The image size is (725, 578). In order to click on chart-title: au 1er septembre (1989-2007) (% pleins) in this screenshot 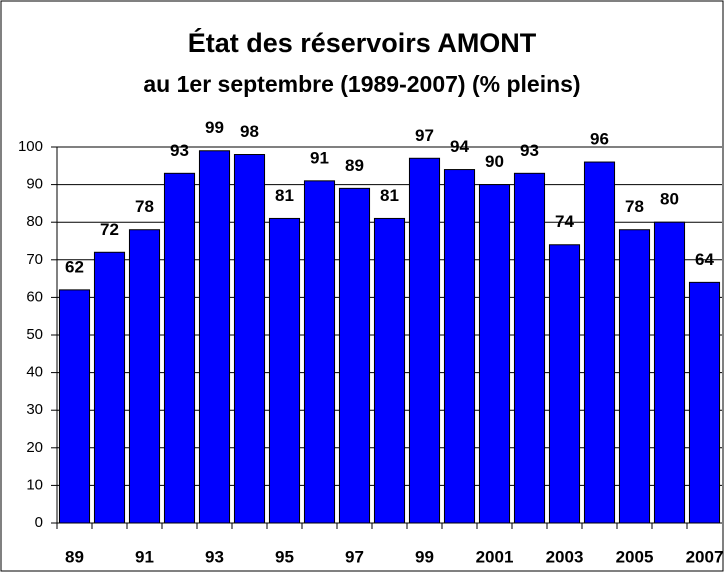, I will do `click(361, 84)`.